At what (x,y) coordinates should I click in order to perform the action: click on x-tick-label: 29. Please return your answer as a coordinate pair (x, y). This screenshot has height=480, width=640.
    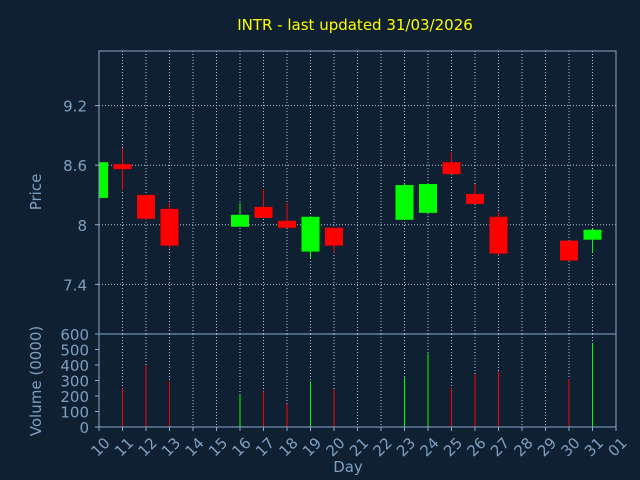
    Looking at the image, I should click on (547, 447).